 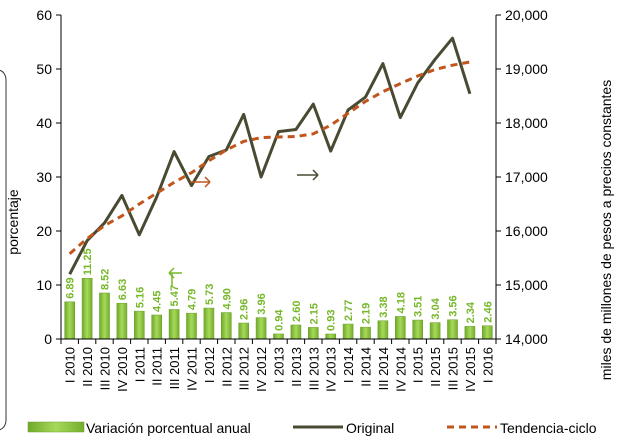 What do you see at coordinates (48, 339) in the screenshot?
I see `y-tick-label: 0` at bounding box center [48, 339].